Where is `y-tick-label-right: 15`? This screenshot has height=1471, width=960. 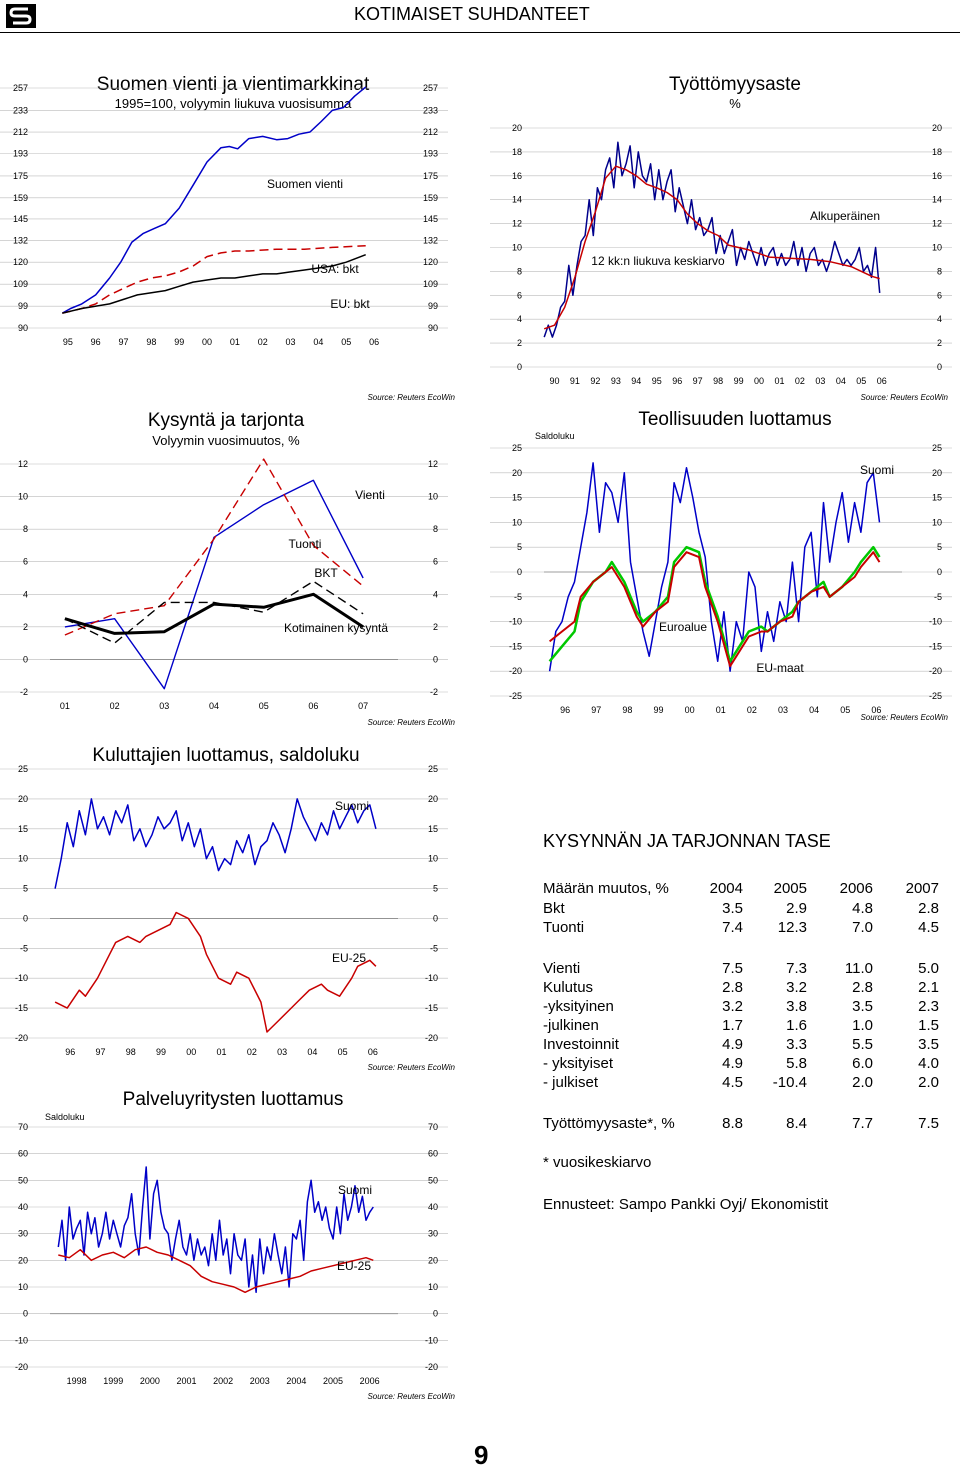
y-tick-label-right: 15 is located at coordinates (937, 498).